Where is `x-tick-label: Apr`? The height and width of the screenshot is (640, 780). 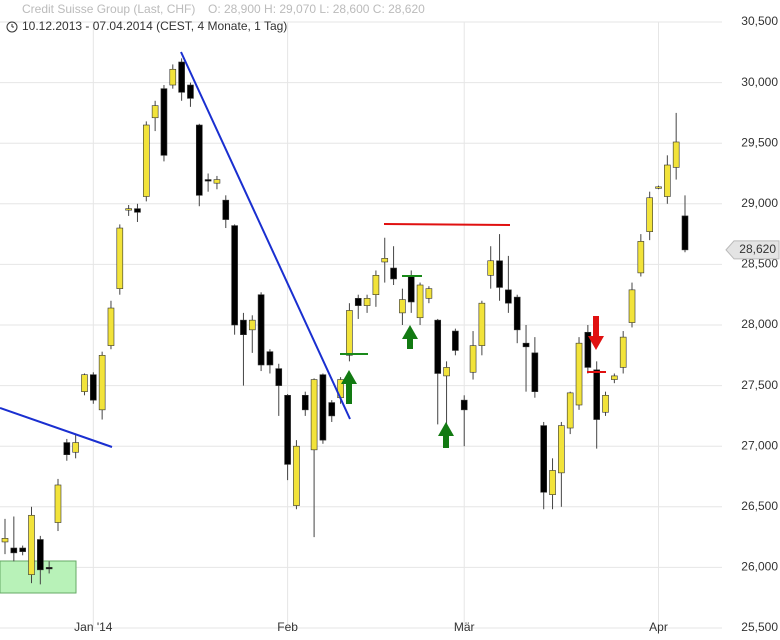
x-tick-label: Apr is located at coordinates (658, 627).